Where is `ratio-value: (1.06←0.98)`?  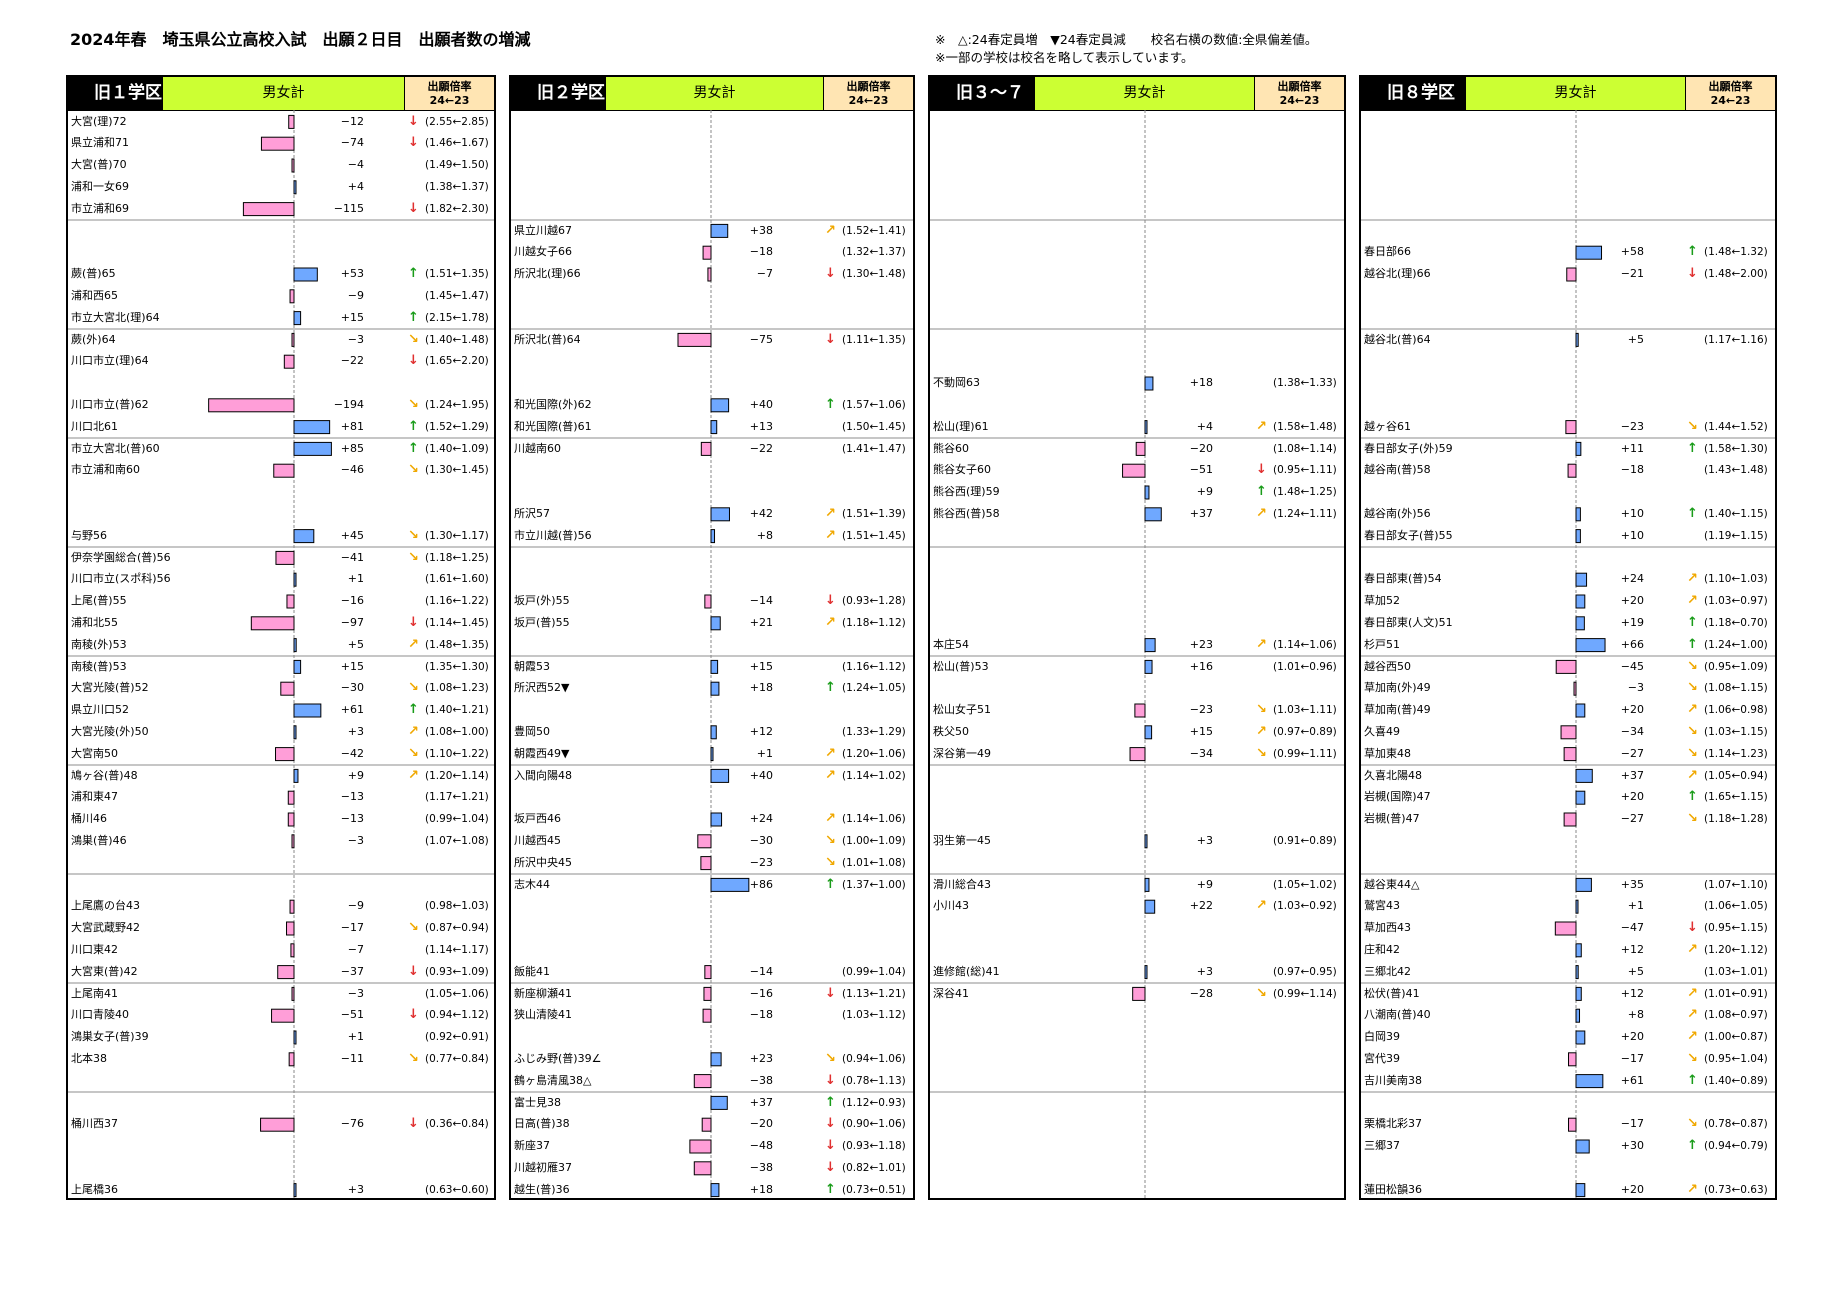 ratio-value: (1.06←0.98) is located at coordinates (1736, 710).